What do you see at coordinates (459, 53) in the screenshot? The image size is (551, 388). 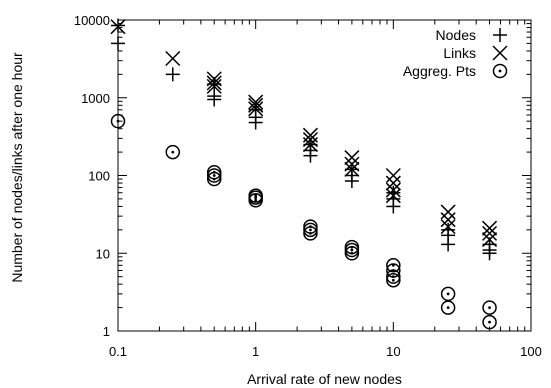 I see `legend-label-links: Links` at bounding box center [459, 53].